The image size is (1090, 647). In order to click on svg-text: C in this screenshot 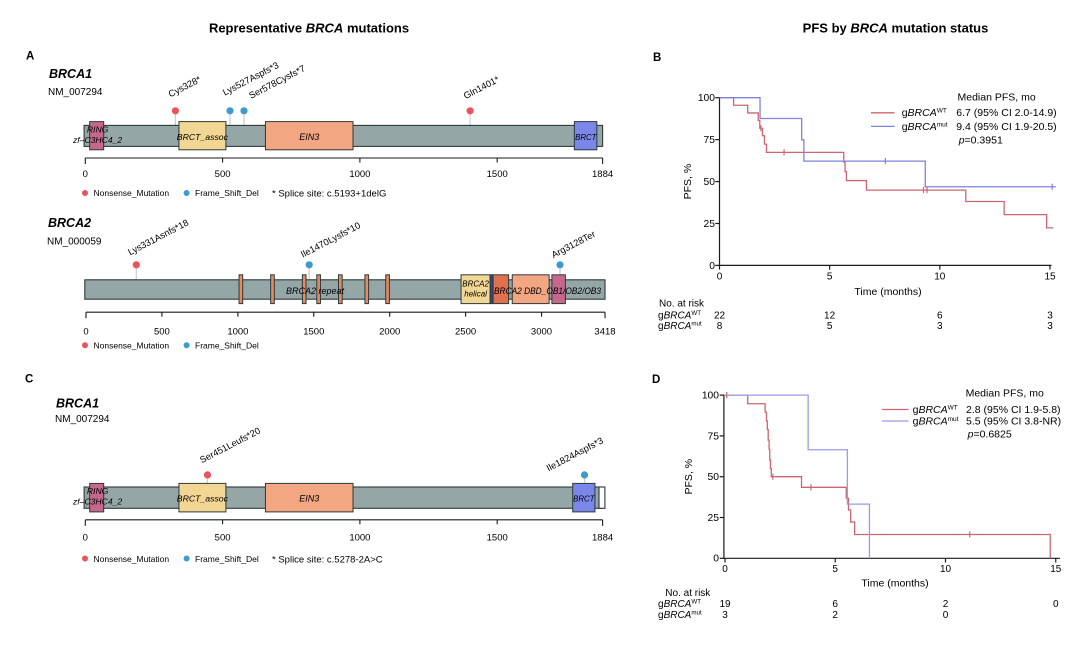, I will do `click(29, 380)`.